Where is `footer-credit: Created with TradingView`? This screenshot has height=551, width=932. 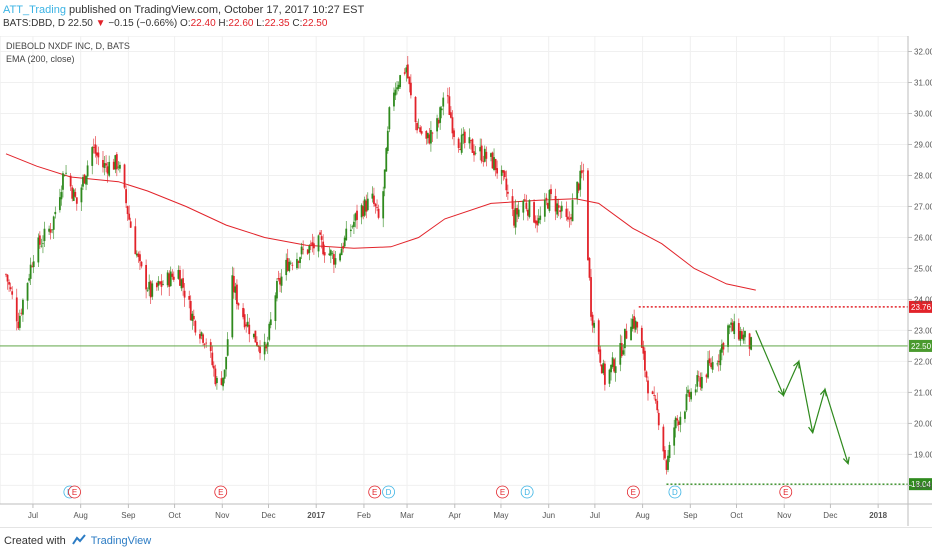
footer-credit: Created with TradingView is located at coordinates (77, 540).